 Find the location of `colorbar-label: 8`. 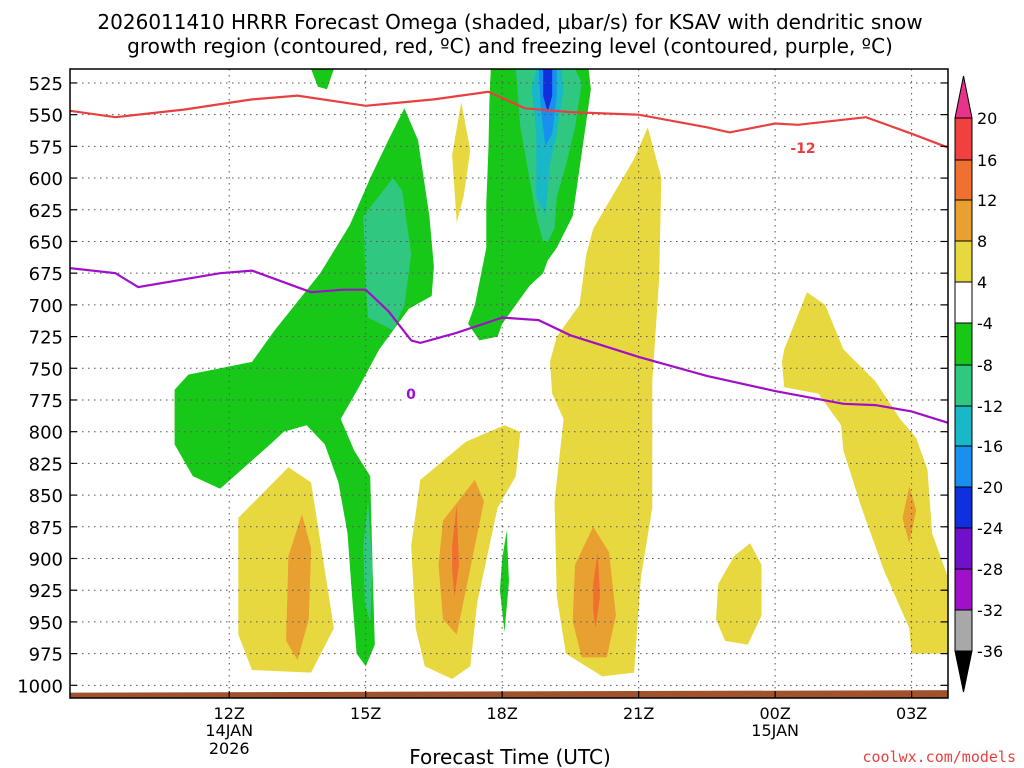

colorbar-label: 8 is located at coordinates (982, 241).